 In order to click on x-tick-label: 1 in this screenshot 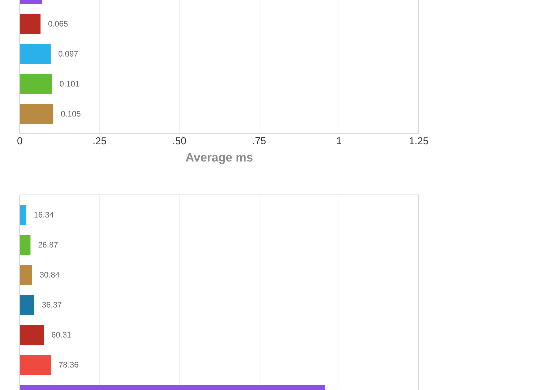, I will do `click(339, 141)`.